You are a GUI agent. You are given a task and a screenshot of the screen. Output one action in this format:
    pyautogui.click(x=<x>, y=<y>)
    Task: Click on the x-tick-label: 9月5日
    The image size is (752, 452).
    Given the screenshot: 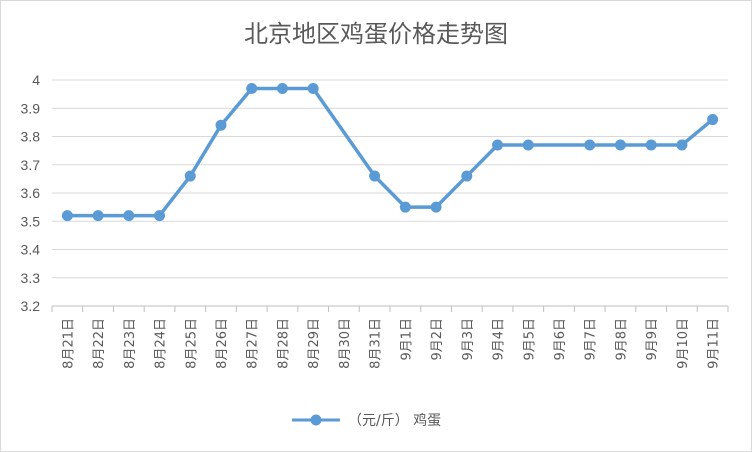 What is the action you would take?
    pyautogui.click(x=529, y=339)
    